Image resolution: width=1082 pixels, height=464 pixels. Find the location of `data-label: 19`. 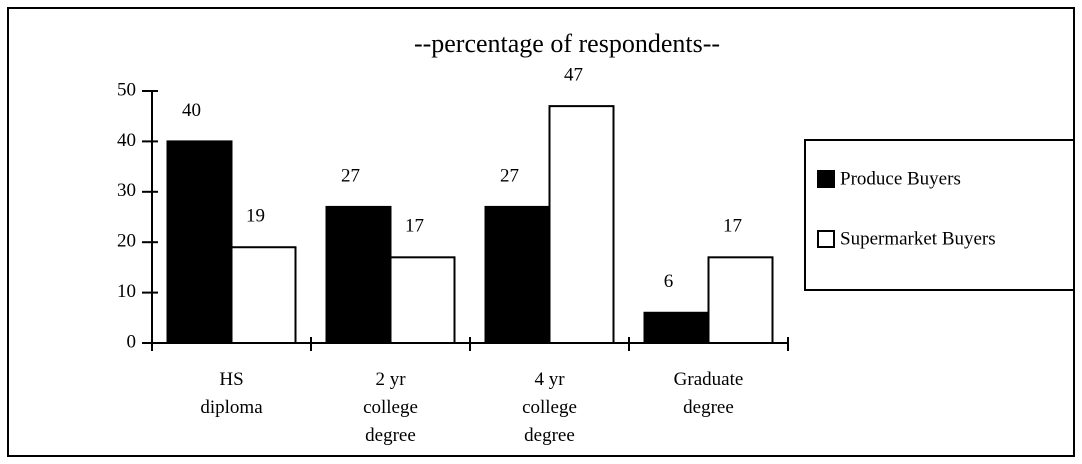

data-label: 19 is located at coordinates (255, 216).